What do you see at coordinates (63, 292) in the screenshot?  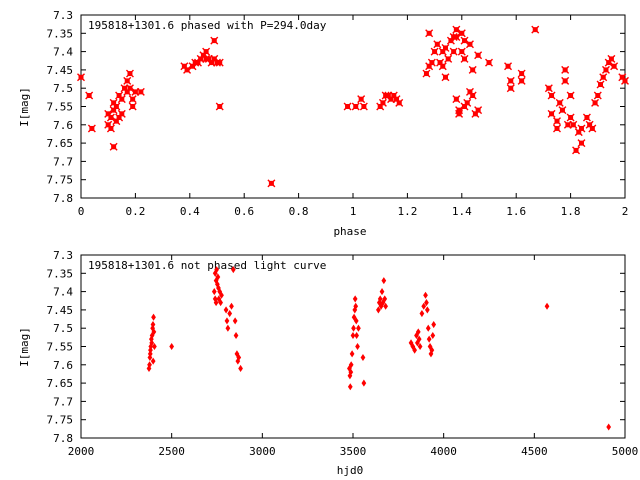 I see `y-tick-label: 7.4` at bounding box center [63, 292].